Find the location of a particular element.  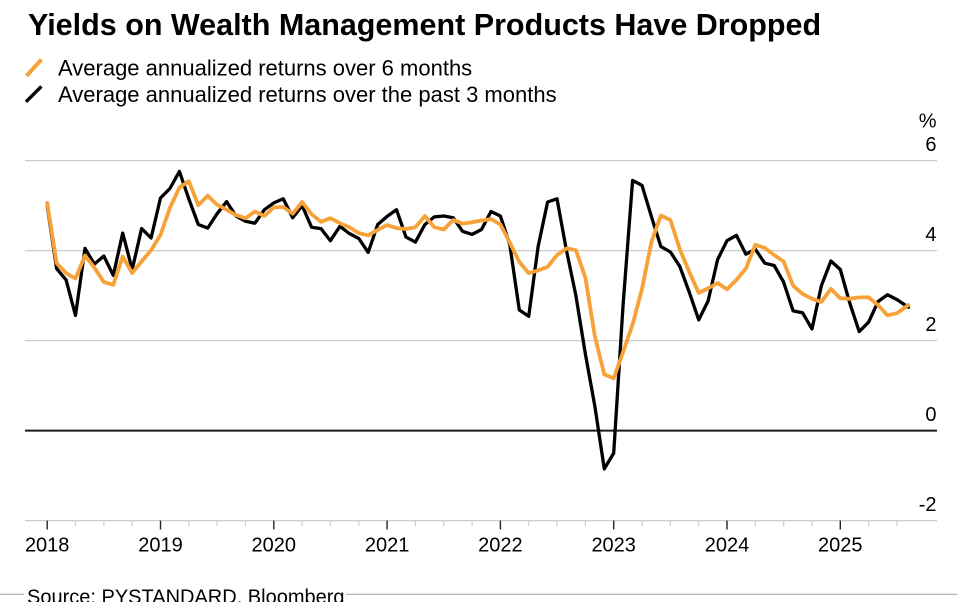

svg-text: 2021 is located at coordinates (387, 546).